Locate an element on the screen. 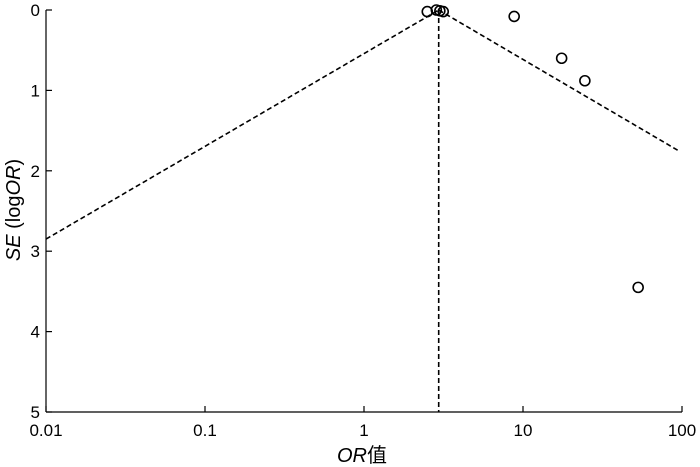 This screenshot has height=467, width=700. y-tick-label: 3 is located at coordinates (35, 251).